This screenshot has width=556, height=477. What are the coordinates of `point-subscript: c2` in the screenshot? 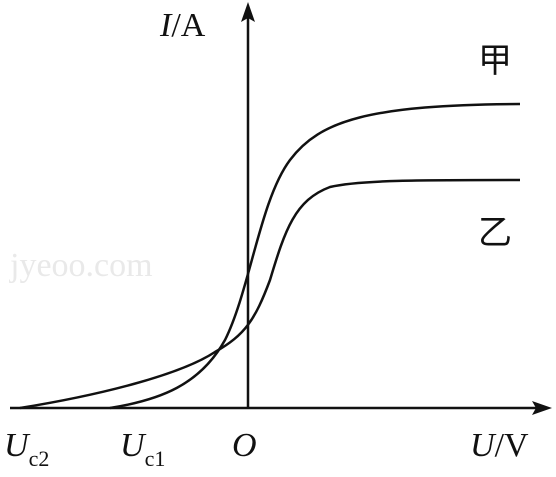 It's located at (39, 458).